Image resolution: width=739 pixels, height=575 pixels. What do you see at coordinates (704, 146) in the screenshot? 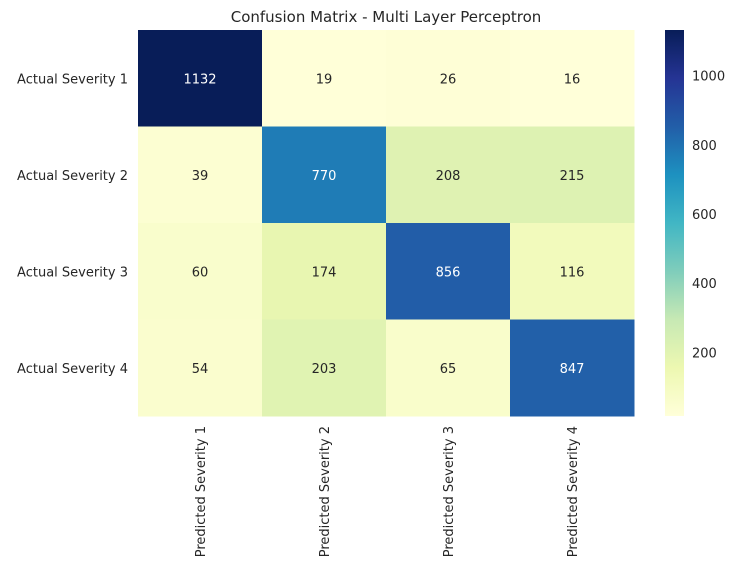
I see `colorbar-tick-label: 800` at bounding box center [704, 146].